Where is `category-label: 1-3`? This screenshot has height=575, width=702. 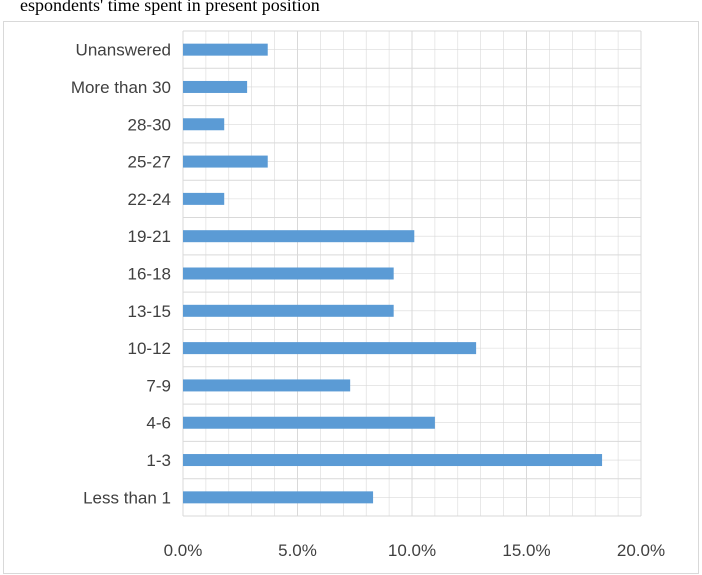
category-label: 1-3 is located at coordinates (158, 460).